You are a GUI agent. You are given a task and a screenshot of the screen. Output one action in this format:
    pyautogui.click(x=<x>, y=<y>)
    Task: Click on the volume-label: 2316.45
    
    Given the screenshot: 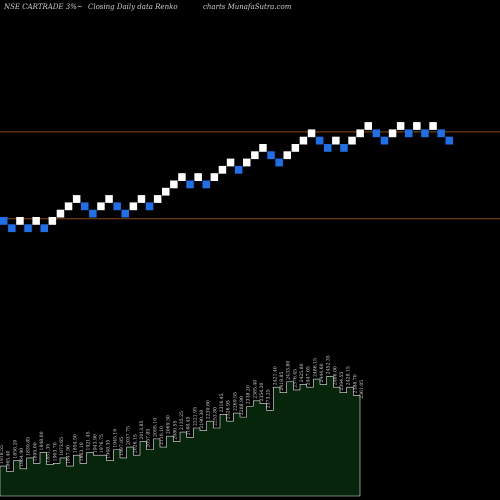 What is the action you would take?
    pyautogui.click(x=222, y=402)
    